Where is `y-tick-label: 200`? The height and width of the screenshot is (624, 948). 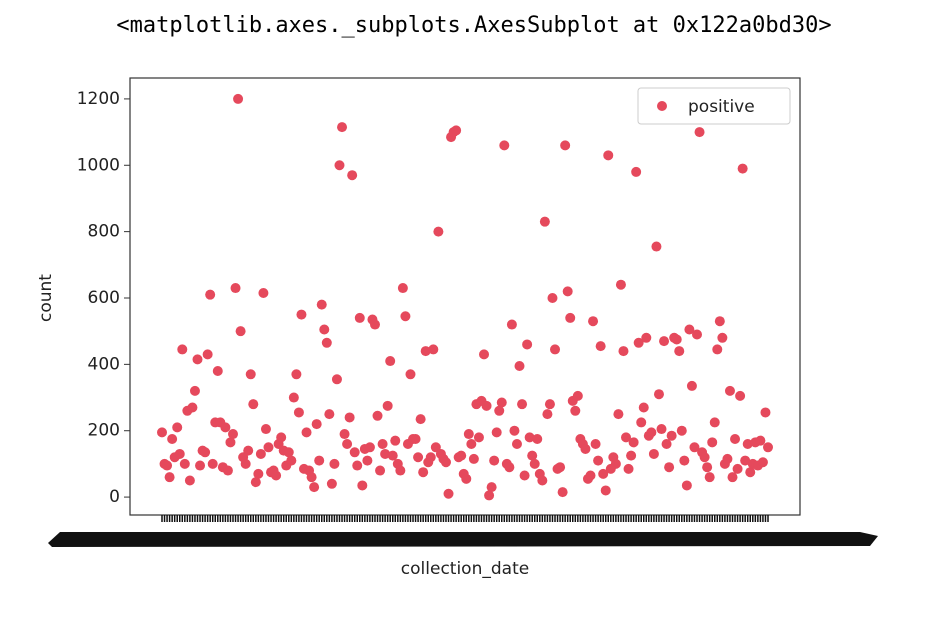
y-tick-label: 200 is located at coordinates (104, 431).